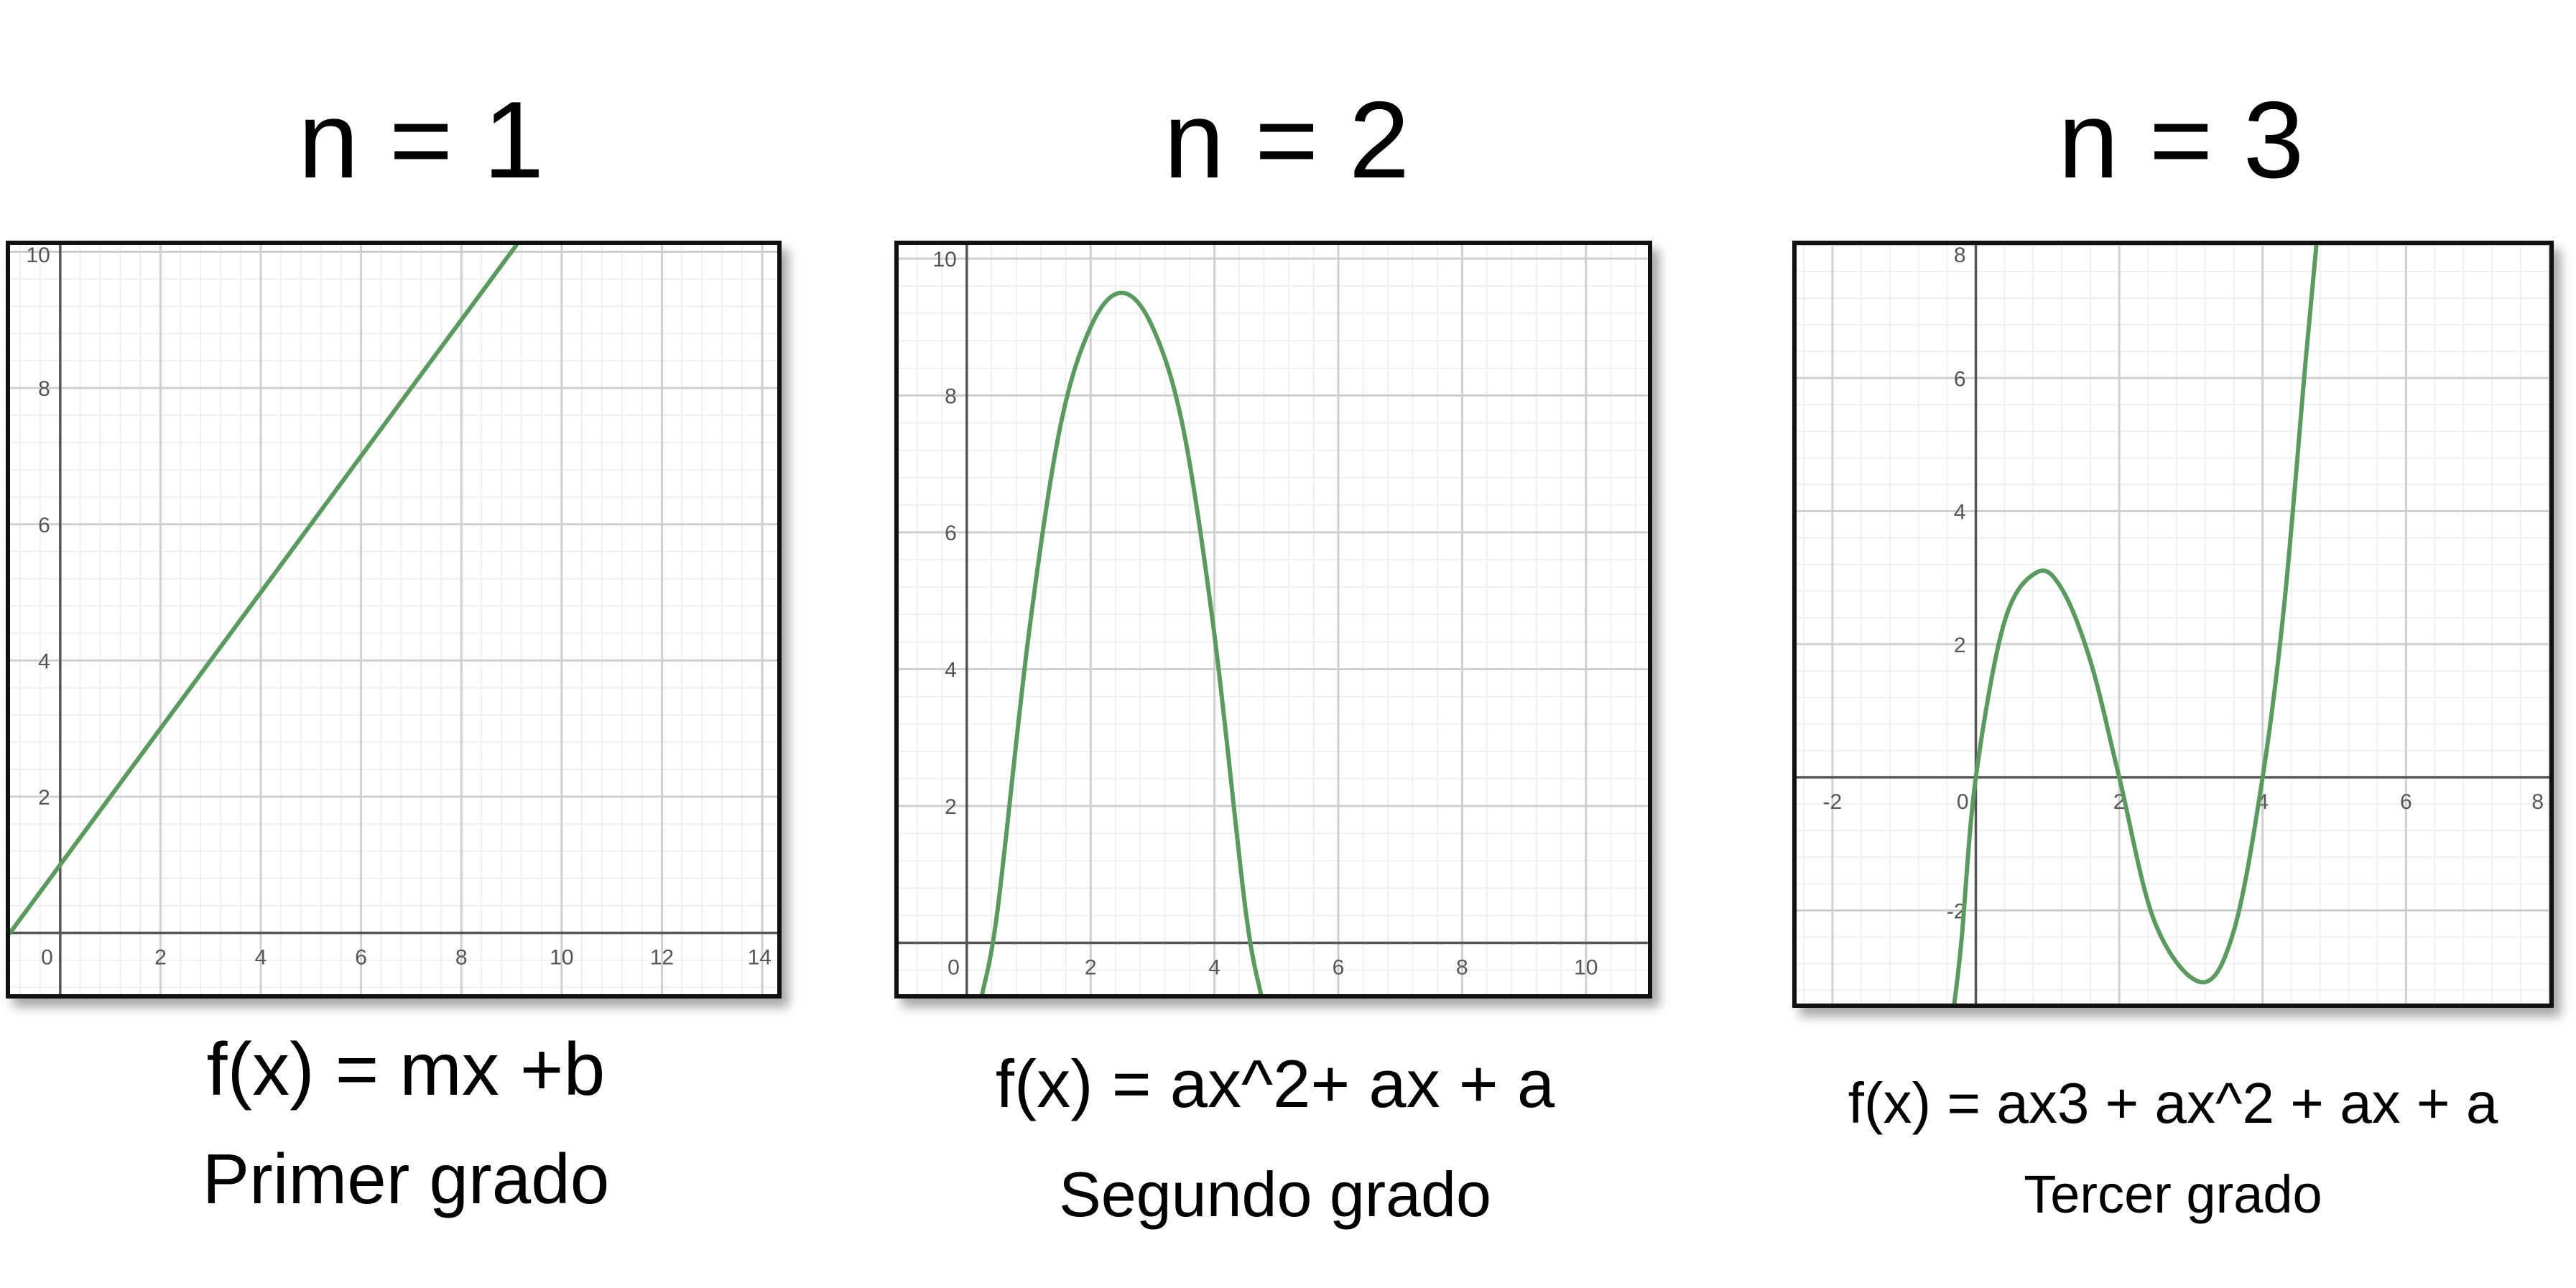  I want to click on panel-1-title: n = 1, so click(421, 140).